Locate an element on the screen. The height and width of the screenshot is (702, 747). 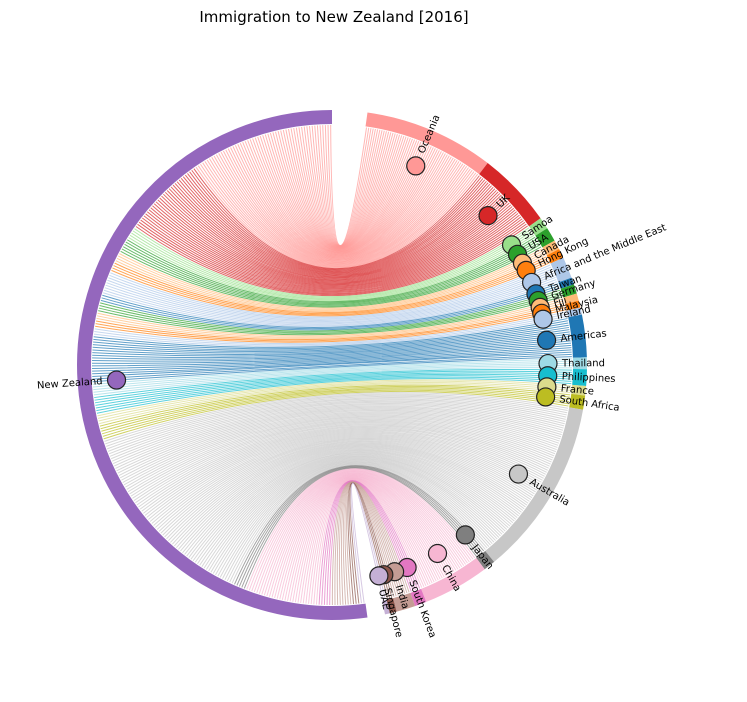
label-new-zealand: New Zealand is located at coordinates (70, 384).